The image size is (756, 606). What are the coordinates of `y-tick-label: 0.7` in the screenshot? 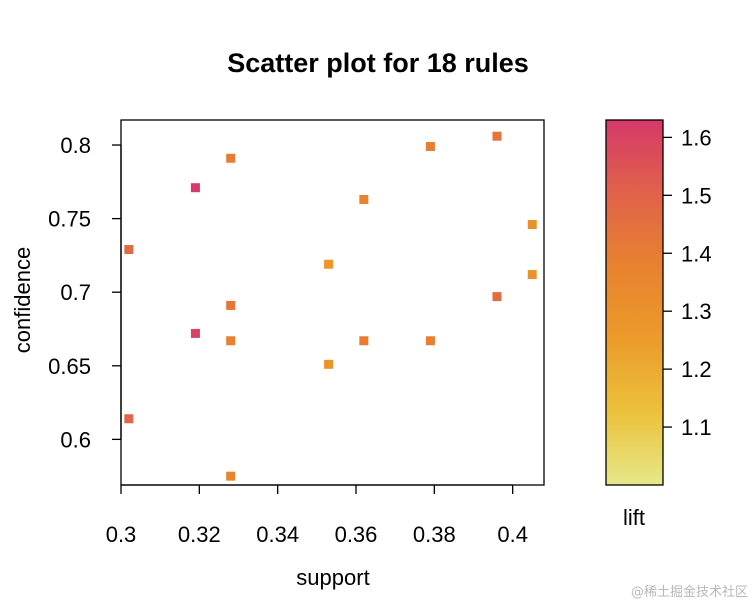 It's located at (75, 292).